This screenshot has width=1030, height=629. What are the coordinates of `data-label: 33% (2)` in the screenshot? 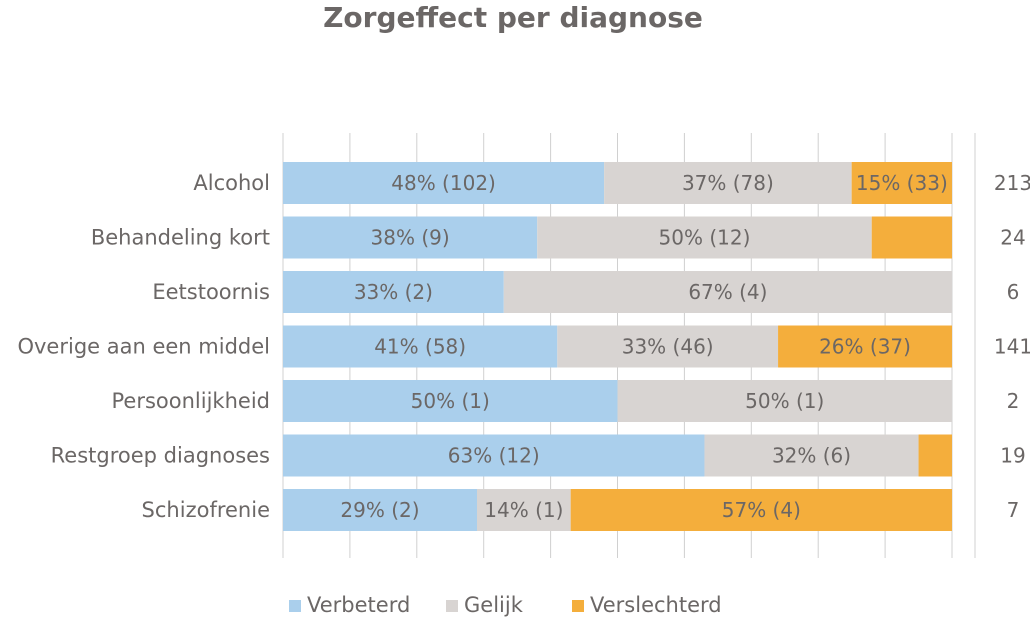 It's located at (393, 292).